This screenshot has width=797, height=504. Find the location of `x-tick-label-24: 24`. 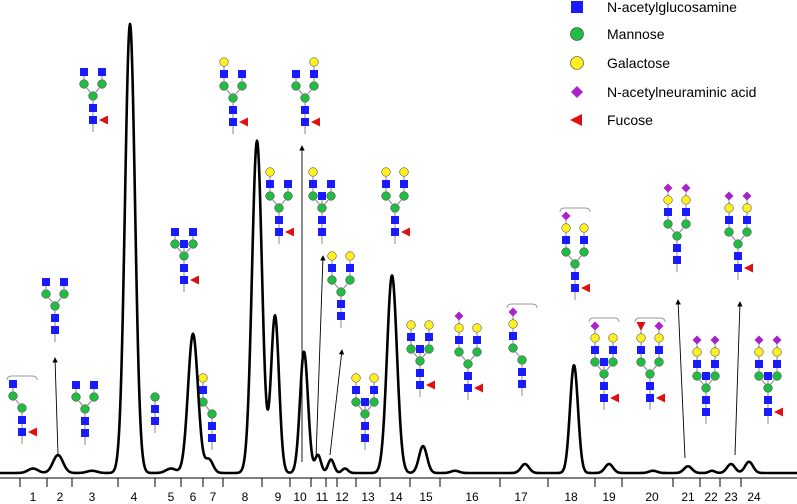

x-tick-label-24: 24 is located at coordinates (754, 497).